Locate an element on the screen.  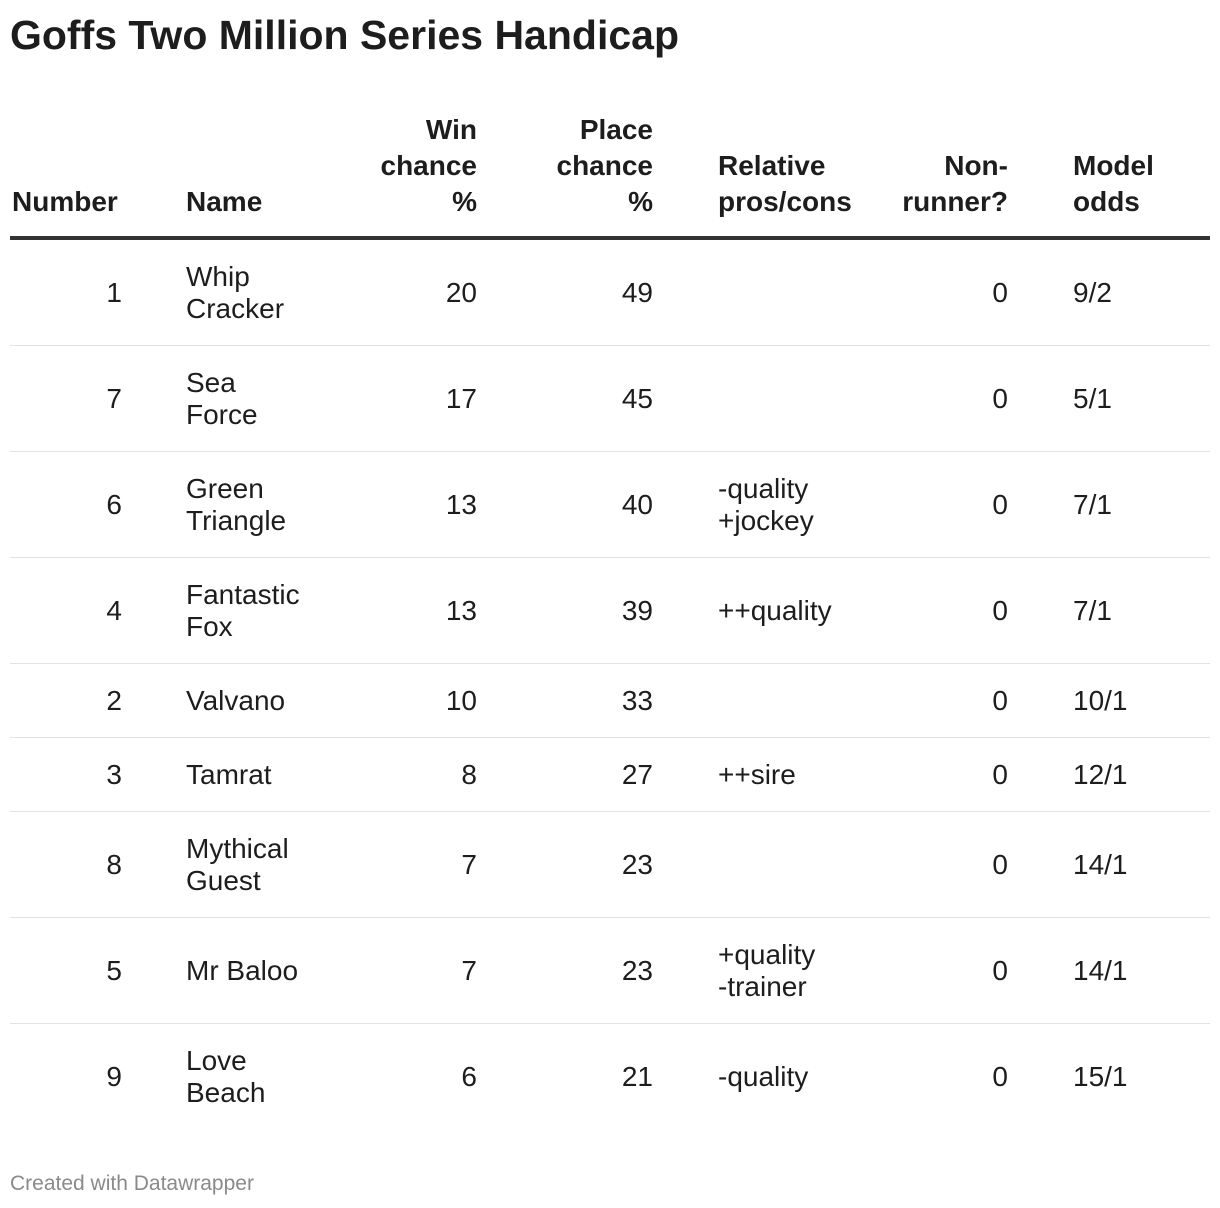
place-chance-cell: 40 is located at coordinates (565, 504).